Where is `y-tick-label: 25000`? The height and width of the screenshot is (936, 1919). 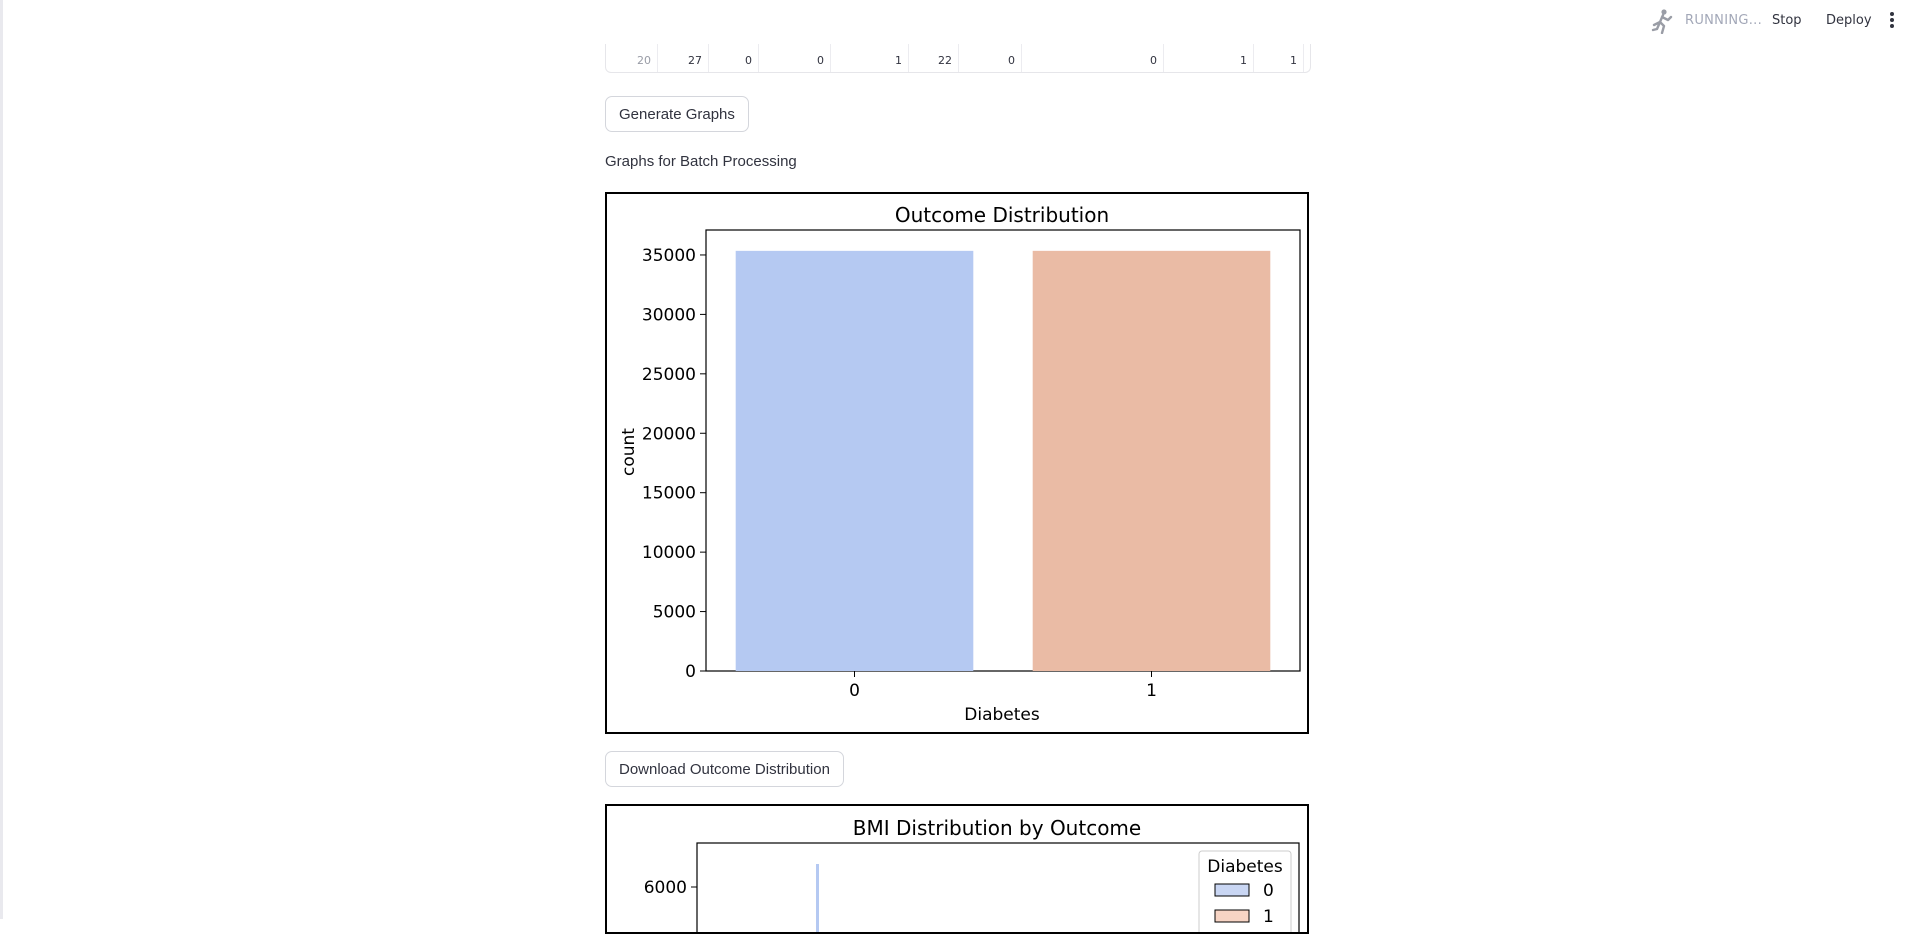
y-tick-label: 25000 is located at coordinates (669, 375).